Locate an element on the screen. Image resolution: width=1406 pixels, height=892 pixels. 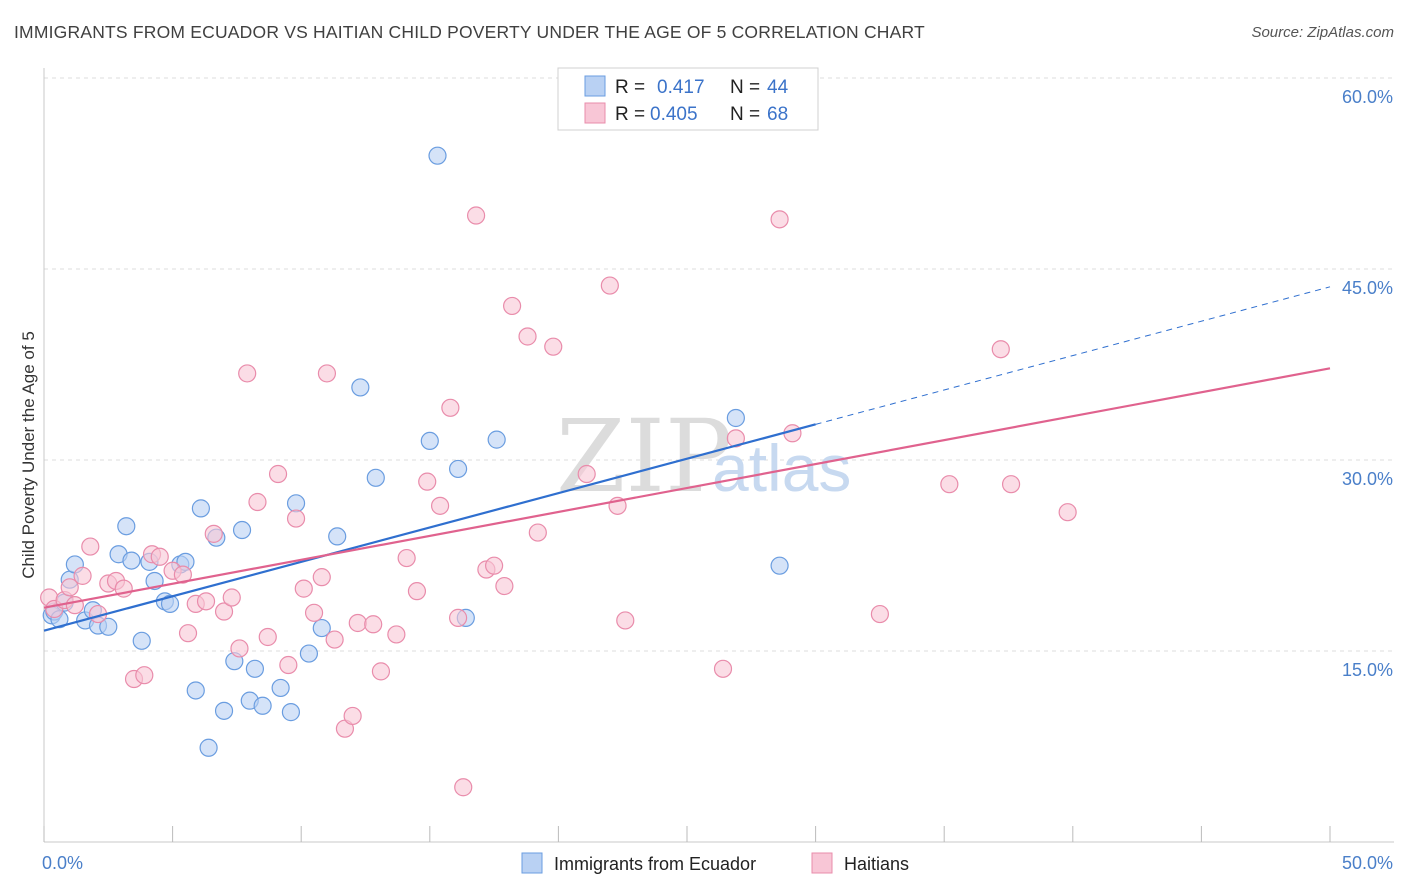
bottom-legend-label-haitians: Haitians is located at coordinates (876, 864).